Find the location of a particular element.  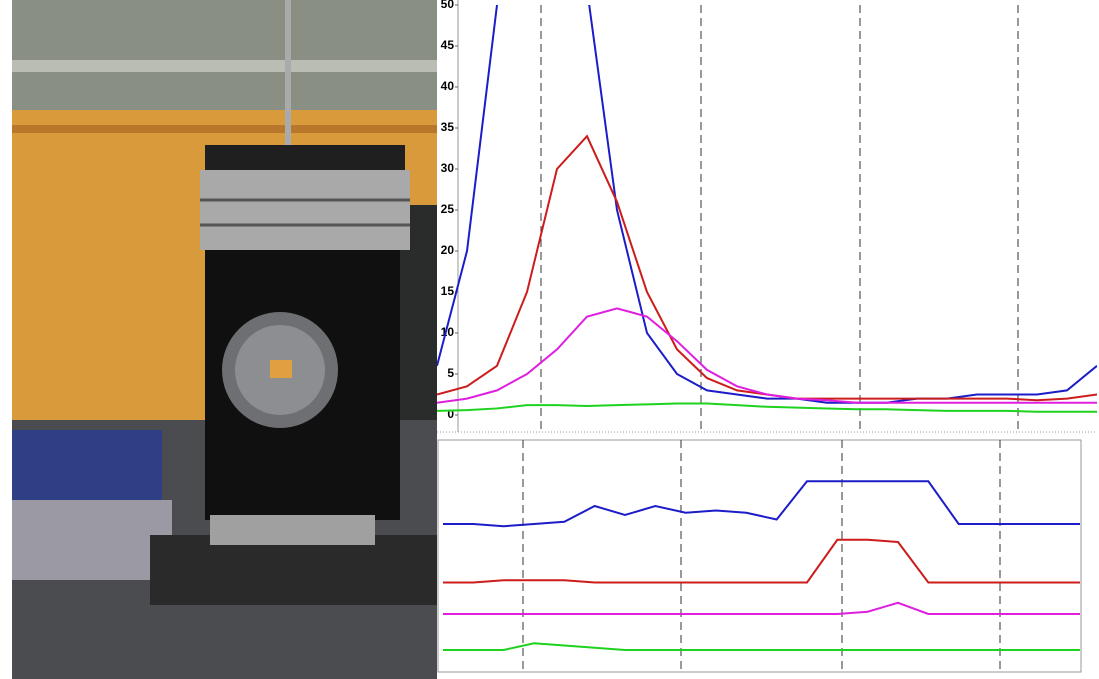

y-tick-label: 20 is located at coordinates (448, 250).